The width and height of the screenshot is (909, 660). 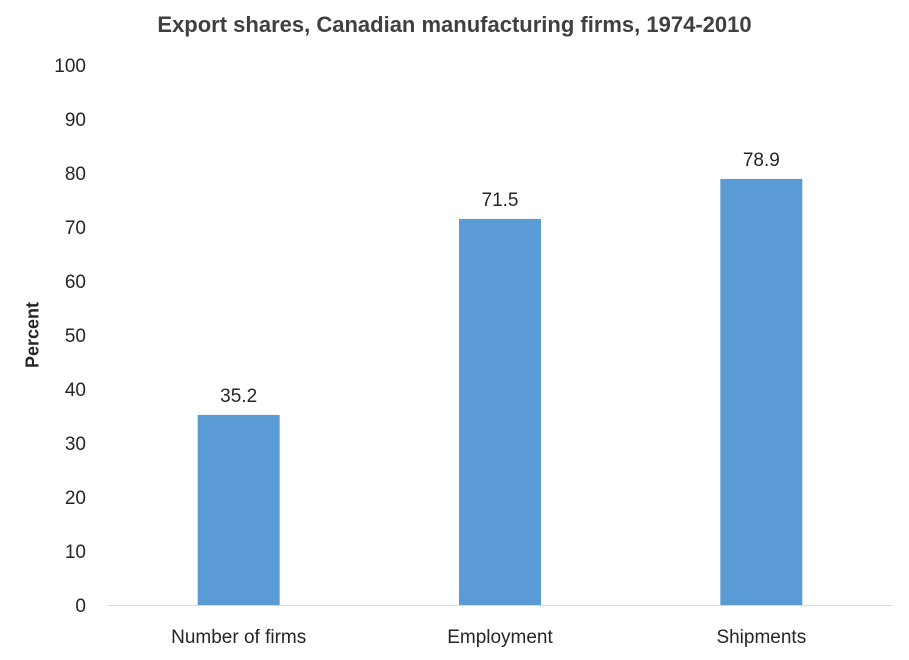 I want to click on y-tick-label: 70, so click(x=75, y=228).